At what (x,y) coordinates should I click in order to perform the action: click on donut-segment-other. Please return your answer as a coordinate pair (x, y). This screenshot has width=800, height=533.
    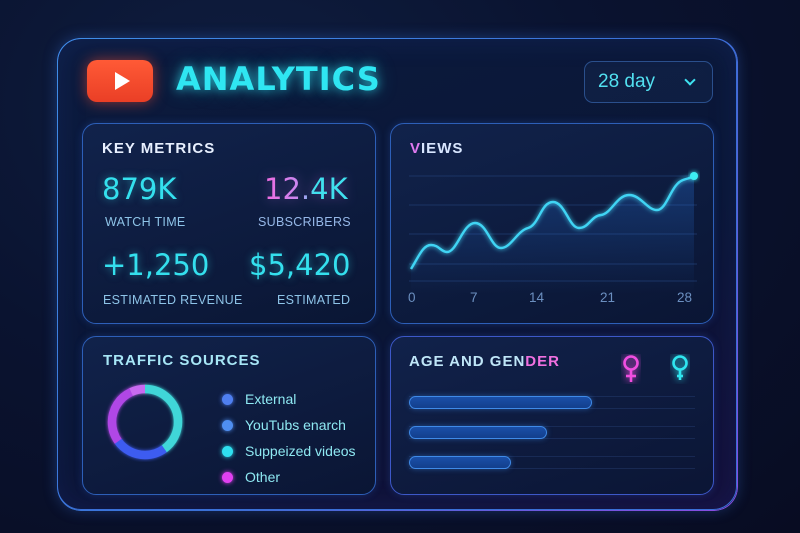
    Looking at the image, I should click on (145, 422).